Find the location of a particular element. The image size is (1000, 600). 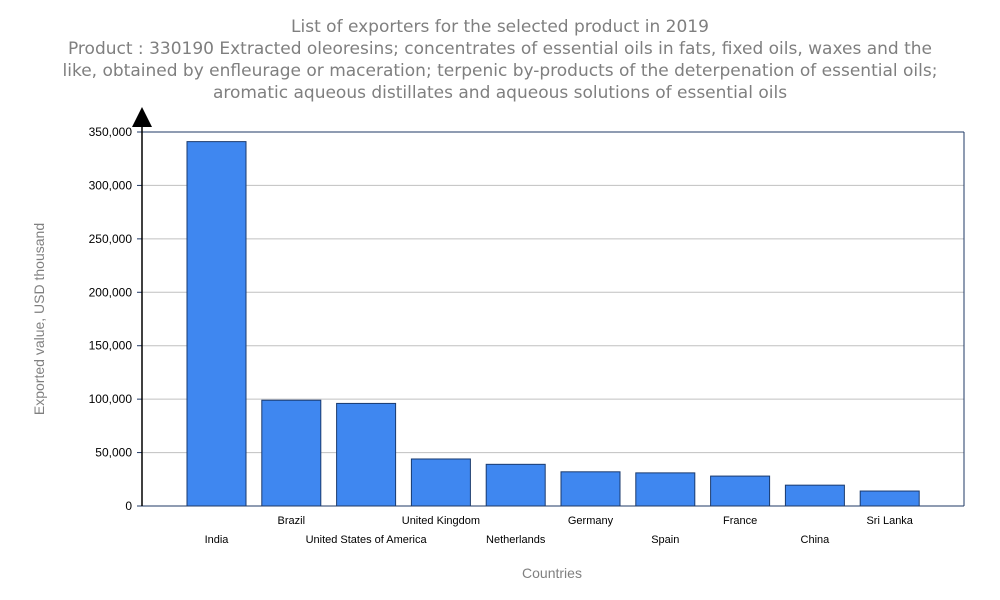

x-category-label: Brazil is located at coordinates (292, 521).